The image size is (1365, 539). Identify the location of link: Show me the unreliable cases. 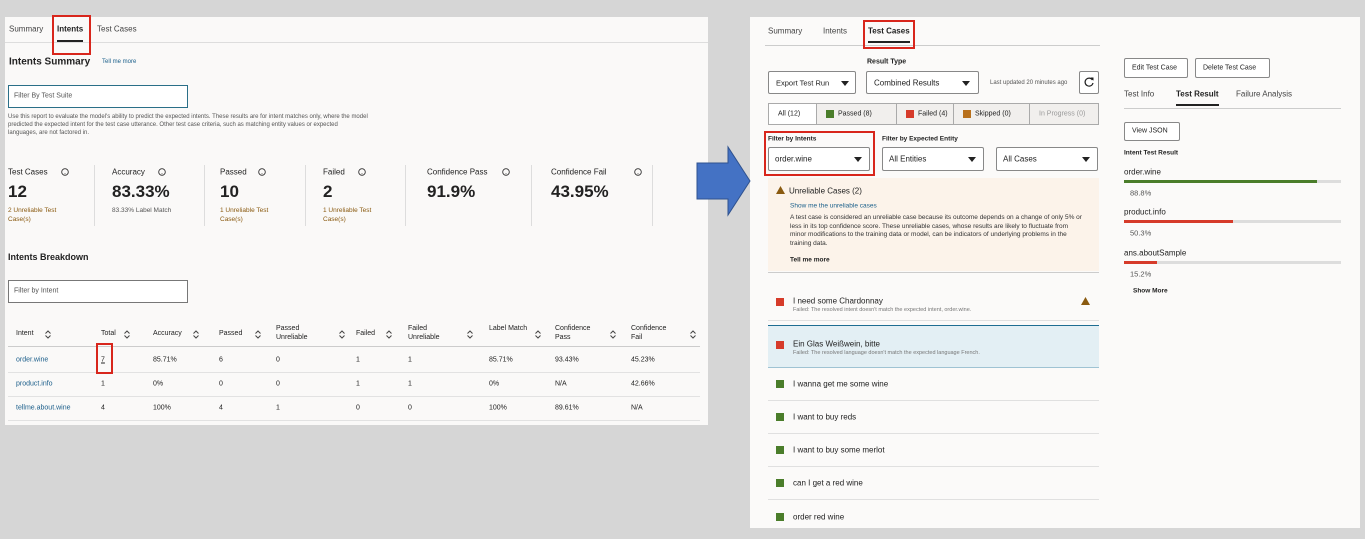
(833, 206).